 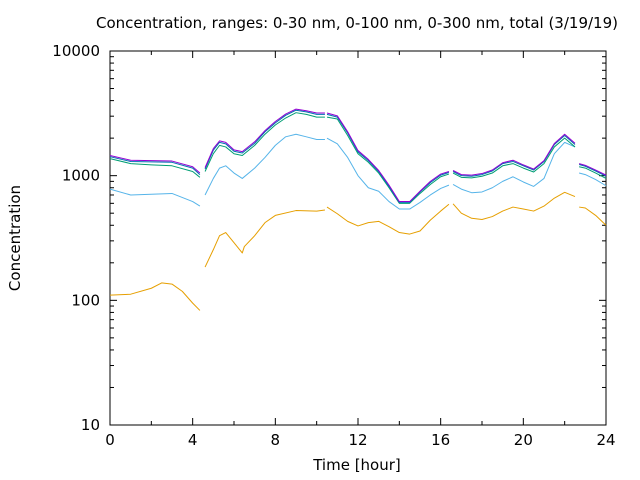 I want to click on x-tick-label: 20, so click(x=523, y=440).